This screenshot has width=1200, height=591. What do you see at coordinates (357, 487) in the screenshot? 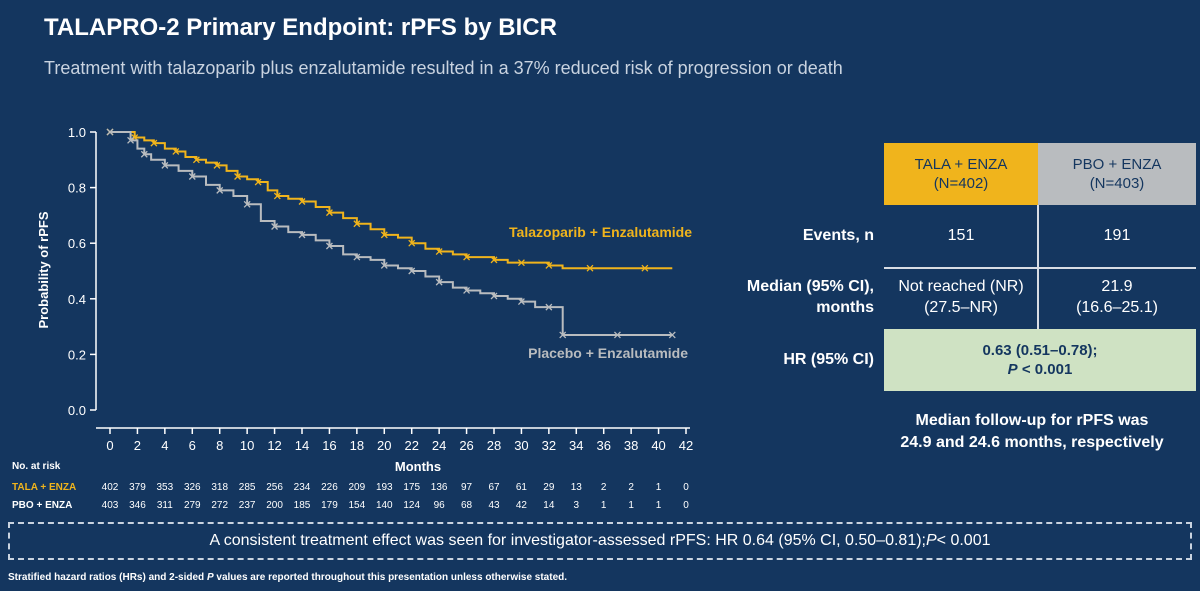
I see `at-risk-tala-value: 209` at bounding box center [357, 487].